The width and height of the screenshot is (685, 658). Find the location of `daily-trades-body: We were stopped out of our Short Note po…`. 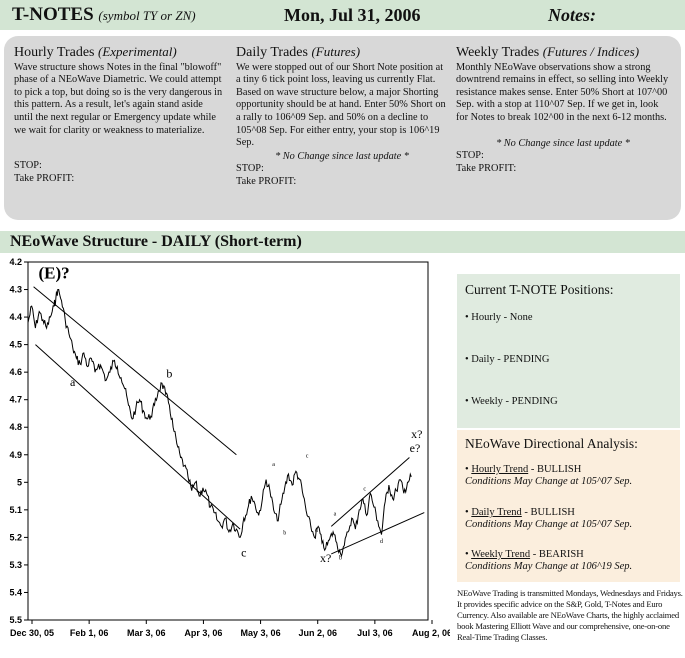

daily-trades-body: We were stopped out of our Short Note po… is located at coordinates (341, 105).